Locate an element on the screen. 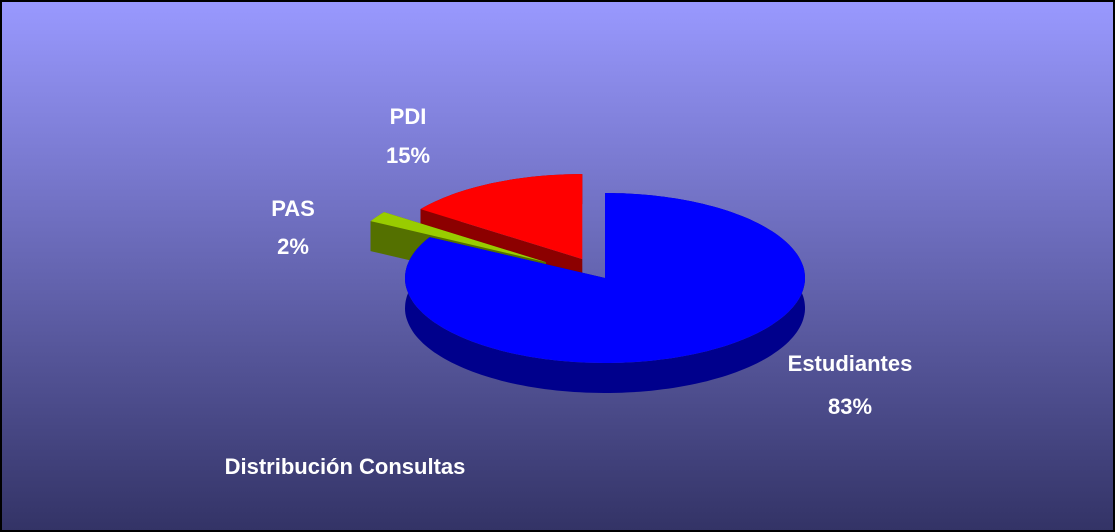 The image size is (1115, 532). slice-label: PAS is located at coordinates (293, 208).